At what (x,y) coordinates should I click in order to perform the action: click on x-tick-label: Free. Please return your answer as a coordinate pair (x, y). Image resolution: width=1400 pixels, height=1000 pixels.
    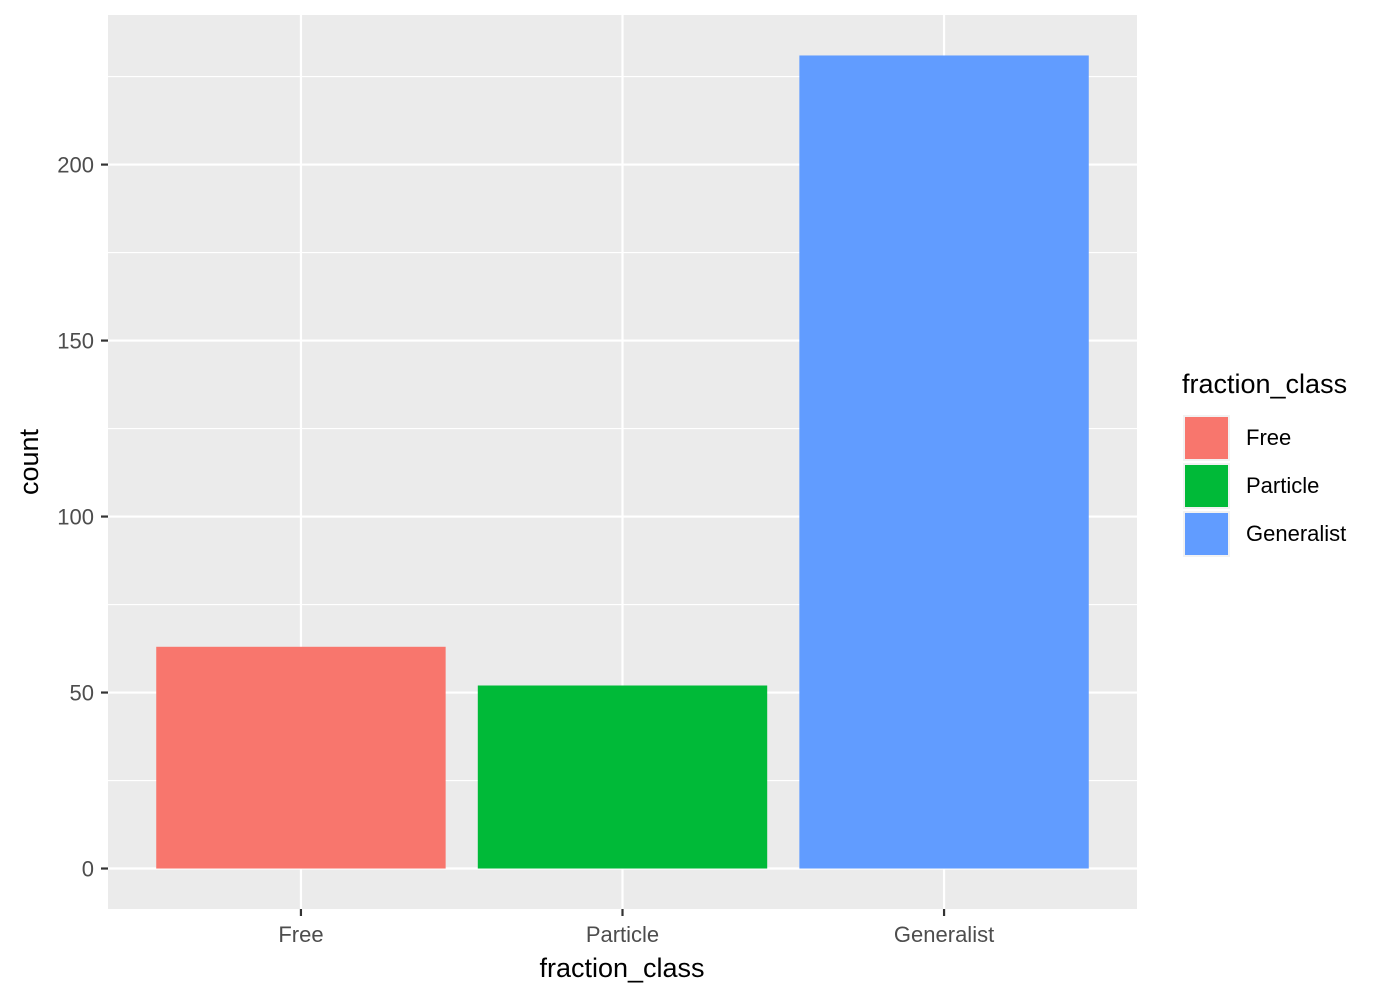
    Looking at the image, I should click on (300, 934).